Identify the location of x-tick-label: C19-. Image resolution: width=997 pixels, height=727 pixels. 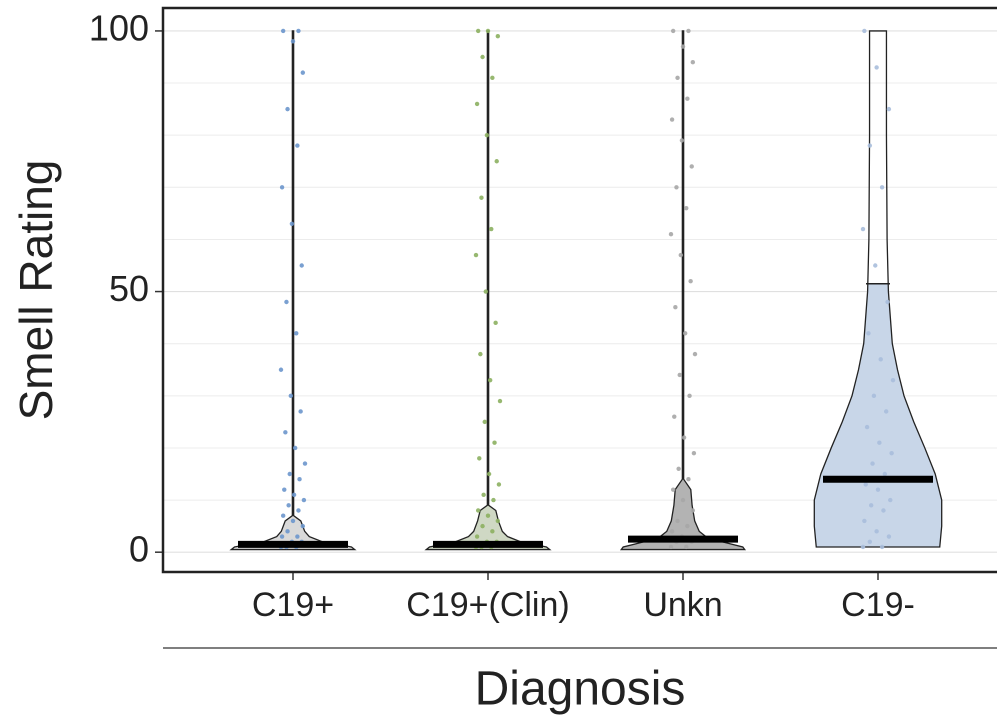
(878, 605).